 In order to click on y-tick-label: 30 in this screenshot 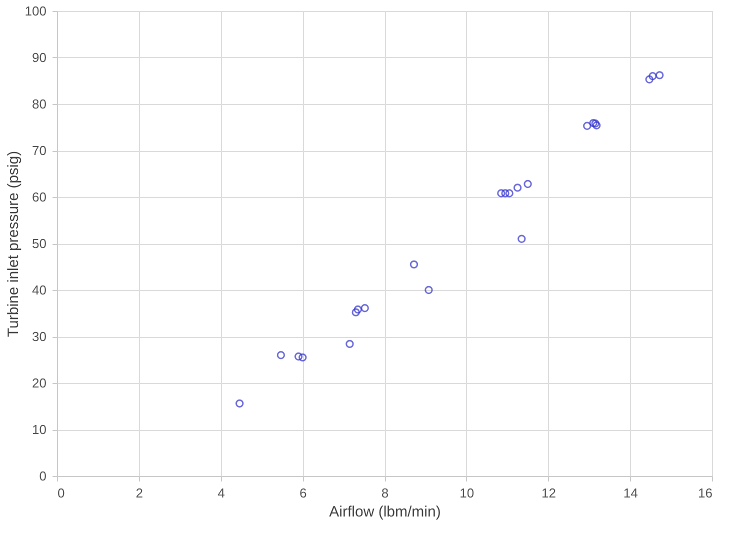, I will do `click(39, 336)`.